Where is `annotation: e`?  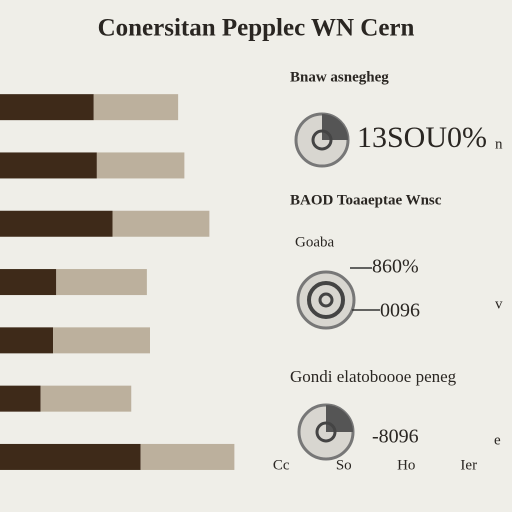 annotation: e is located at coordinates (497, 440).